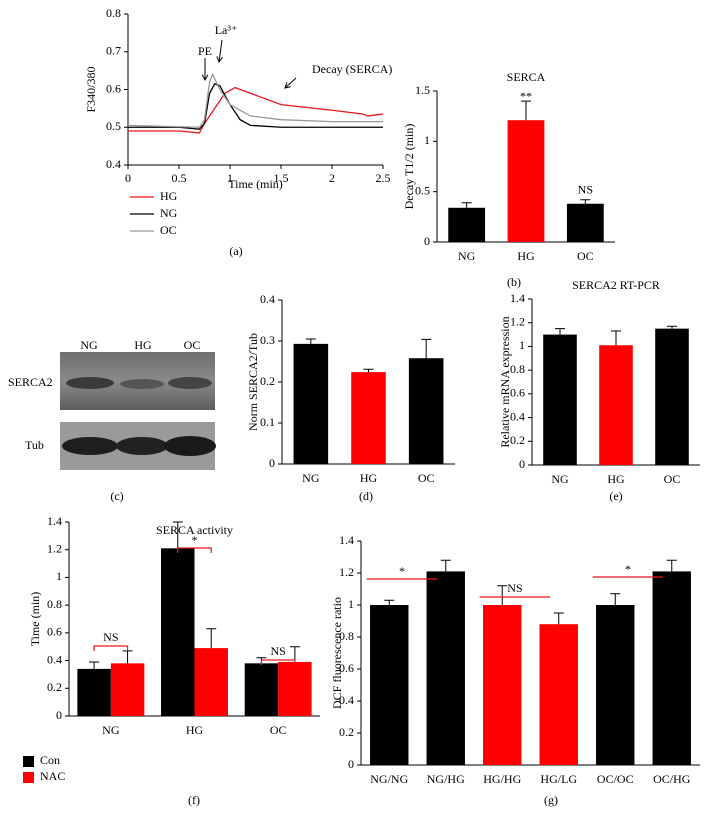 The image size is (709, 829). I want to click on x-tick-label: 0, so click(128, 178).